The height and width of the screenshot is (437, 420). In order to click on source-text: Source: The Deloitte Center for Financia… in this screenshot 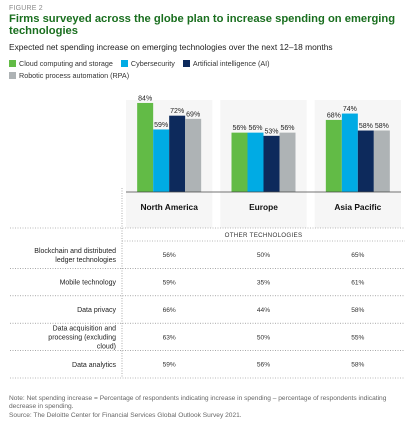, I will do `click(125, 415)`.